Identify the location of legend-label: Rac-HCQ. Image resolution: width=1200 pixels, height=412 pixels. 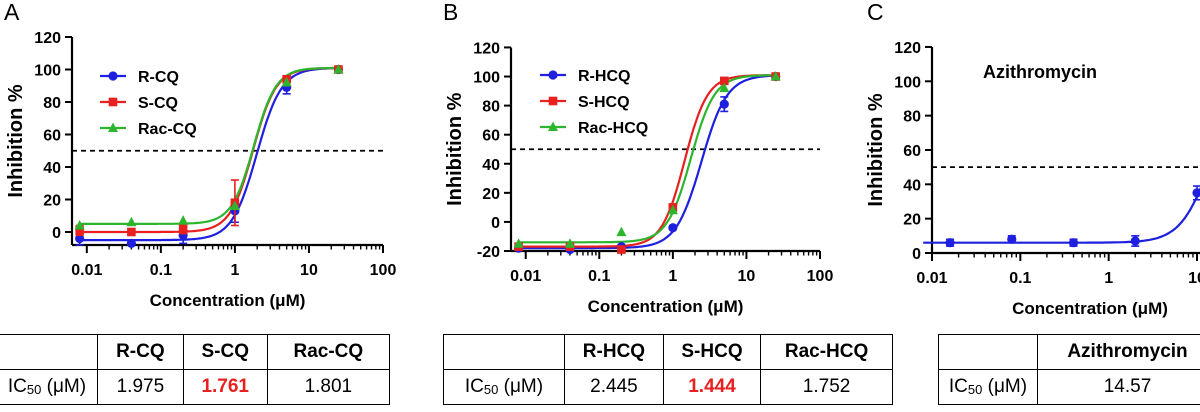
(613, 128).